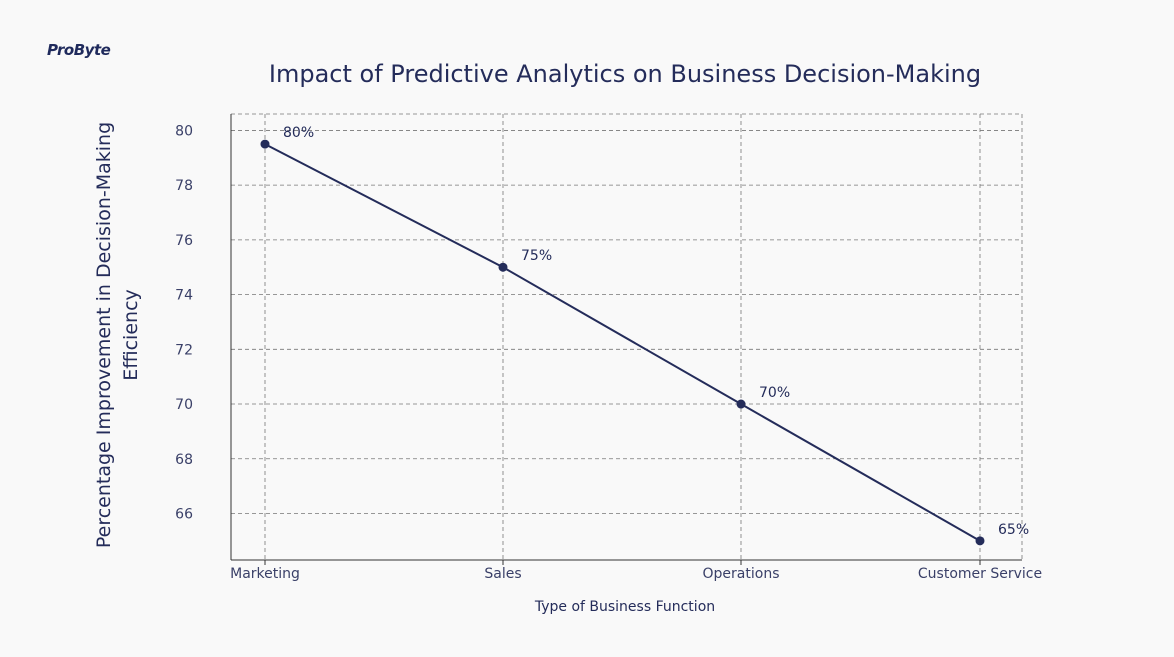  I want to click on y-tick-label: 74, so click(184, 296).